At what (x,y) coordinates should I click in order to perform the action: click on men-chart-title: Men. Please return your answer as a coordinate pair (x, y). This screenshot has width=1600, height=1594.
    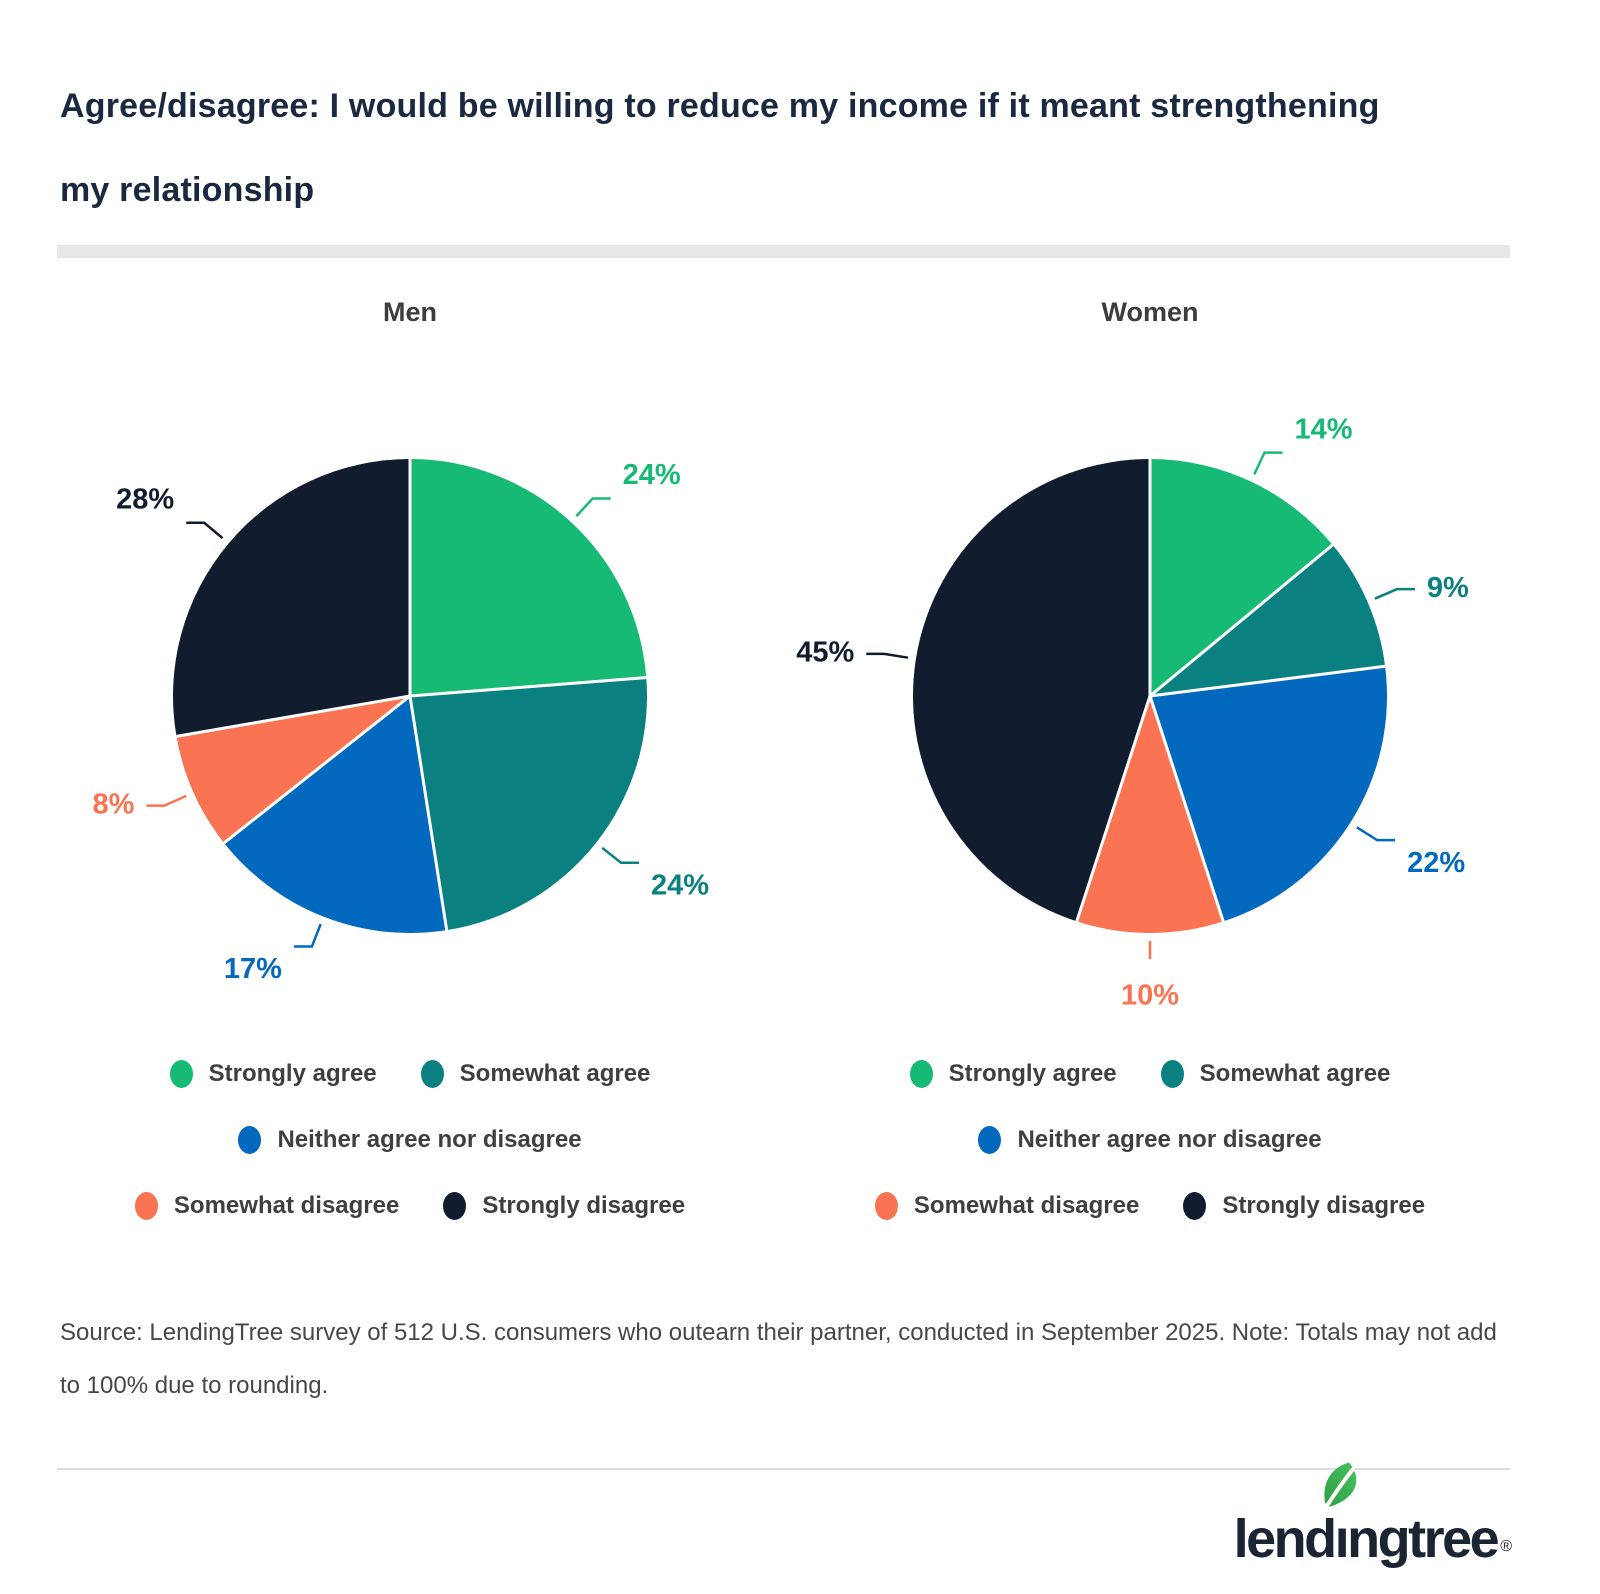
    Looking at the image, I should click on (410, 312).